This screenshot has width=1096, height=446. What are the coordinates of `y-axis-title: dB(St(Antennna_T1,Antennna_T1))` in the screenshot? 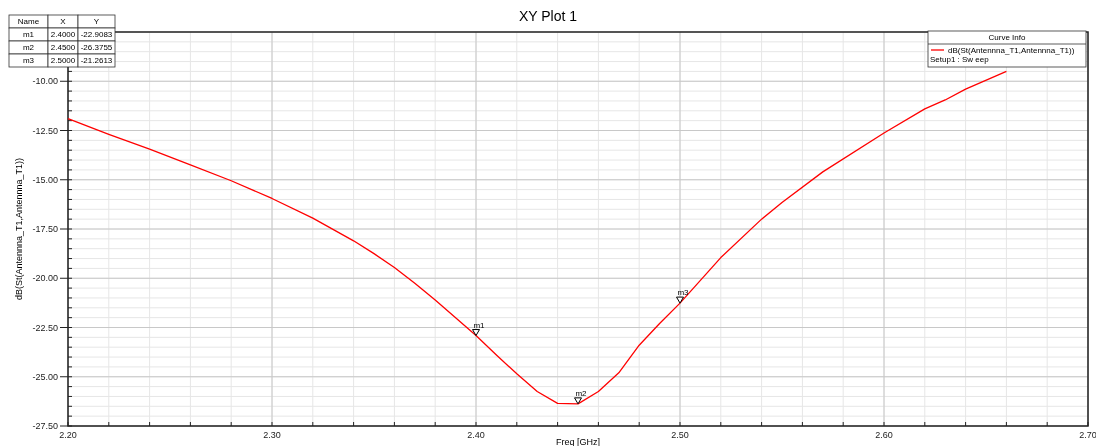 It's located at (19, 229).